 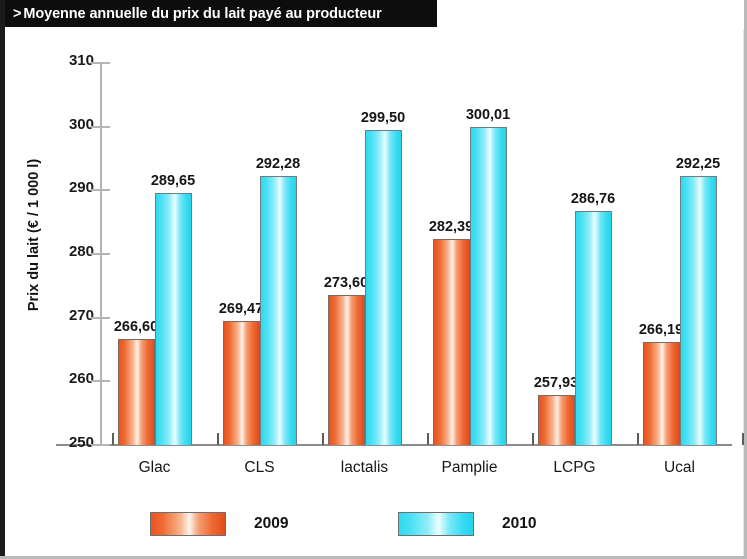 I want to click on bar-2009-pamplie: 282,39, so click(x=451, y=332).